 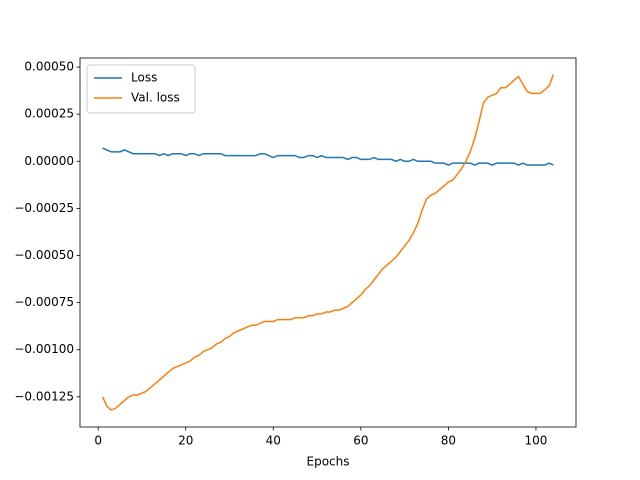 I want to click on y-tick-label: −0.00050, so click(x=44, y=255).